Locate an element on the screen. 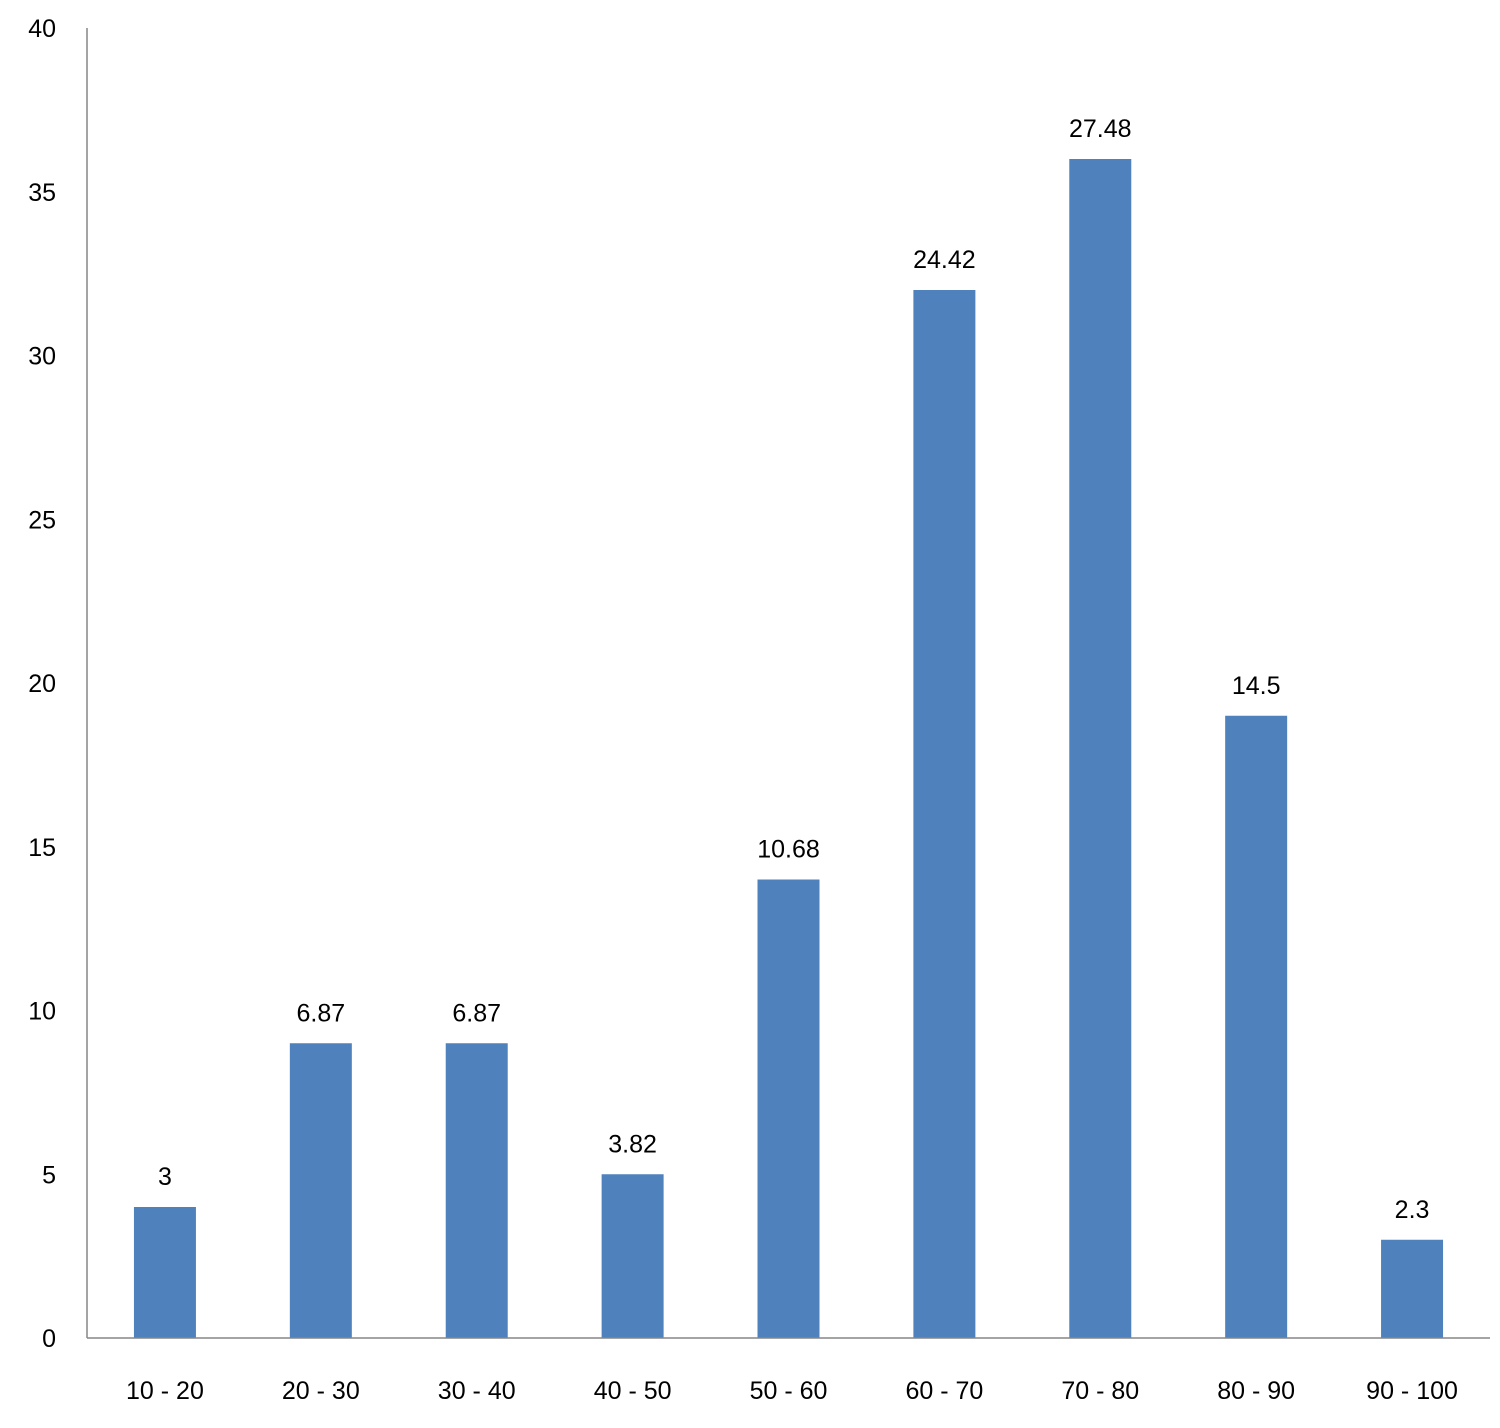 The width and height of the screenshot is (1500, 1428). bar-data-label: 14.5 is located at coordinates (1256, 686).